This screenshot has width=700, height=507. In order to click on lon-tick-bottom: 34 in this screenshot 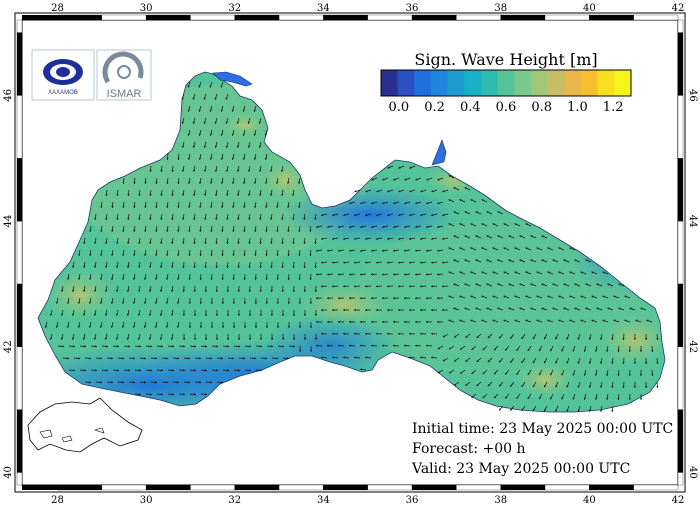, I will do `click(323, 500)`.